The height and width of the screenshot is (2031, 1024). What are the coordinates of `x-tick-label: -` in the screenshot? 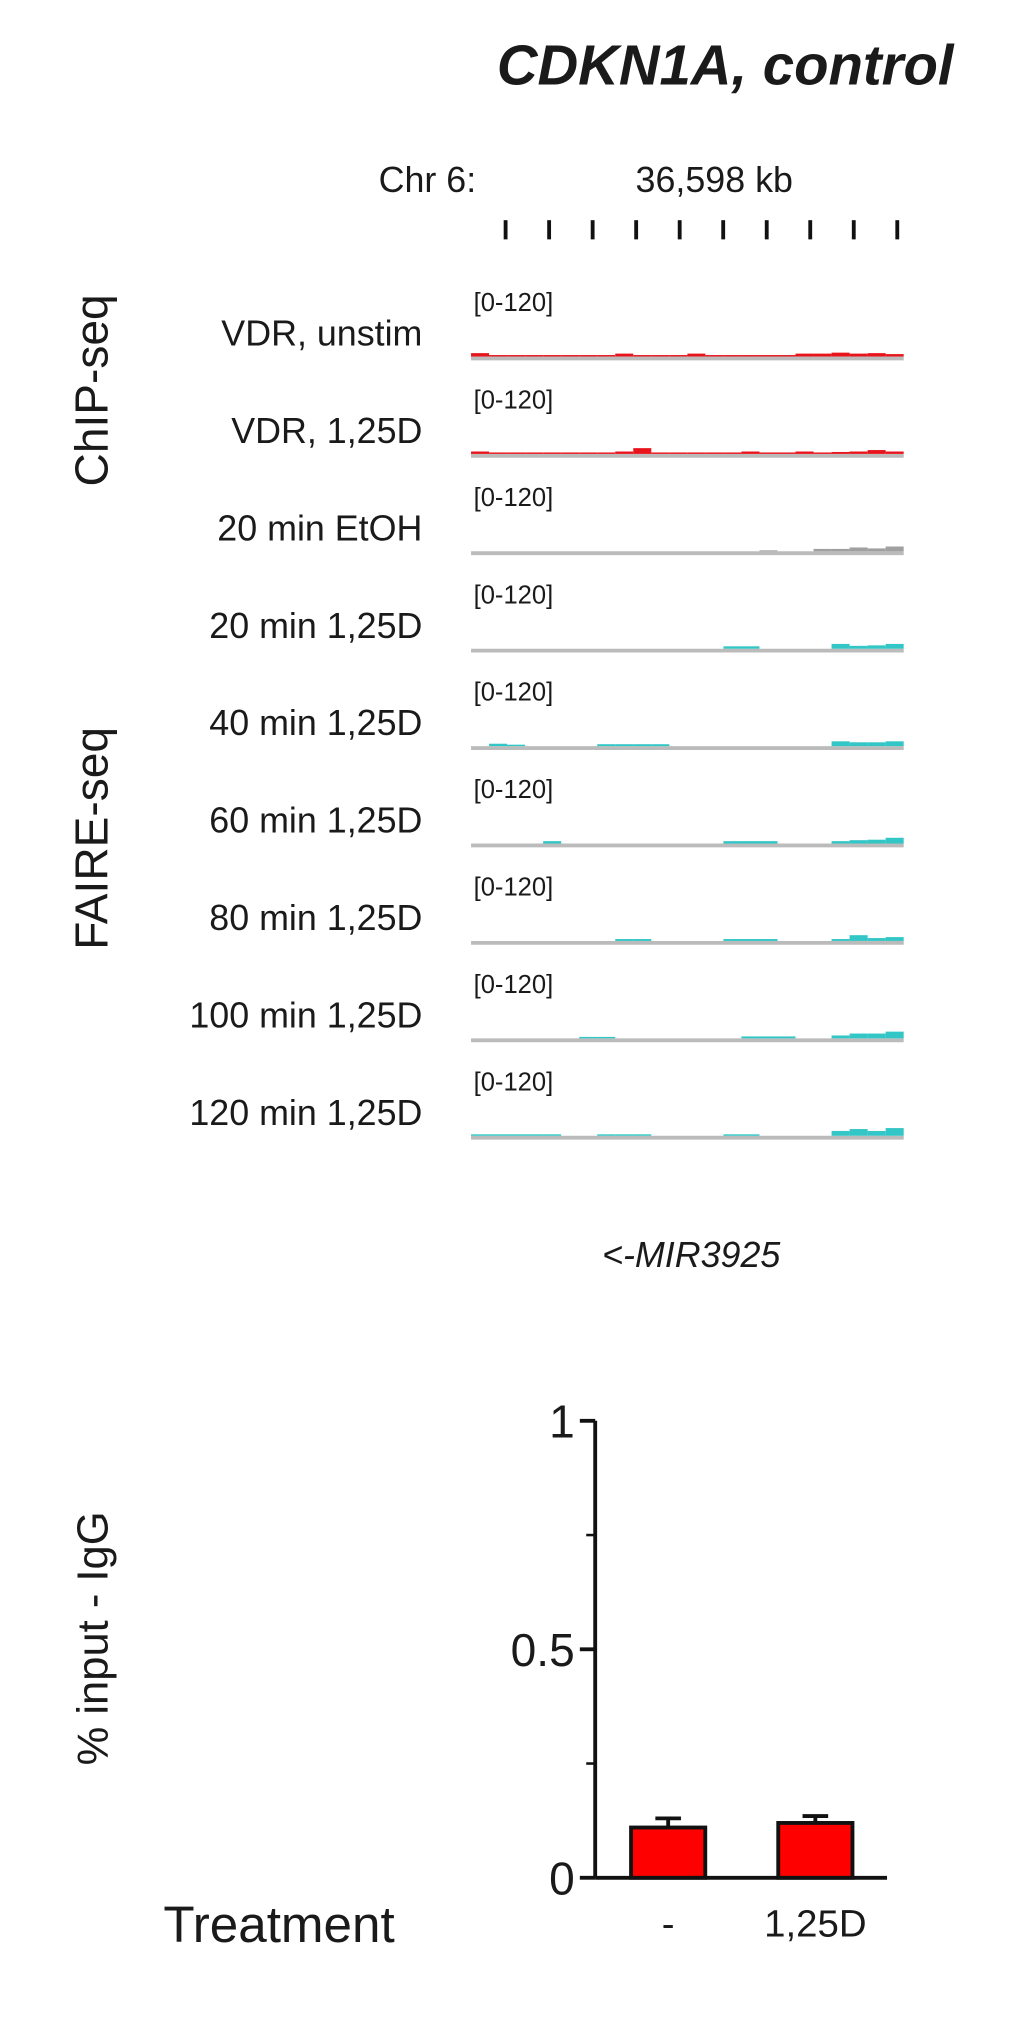 It's located at (668, 1924).